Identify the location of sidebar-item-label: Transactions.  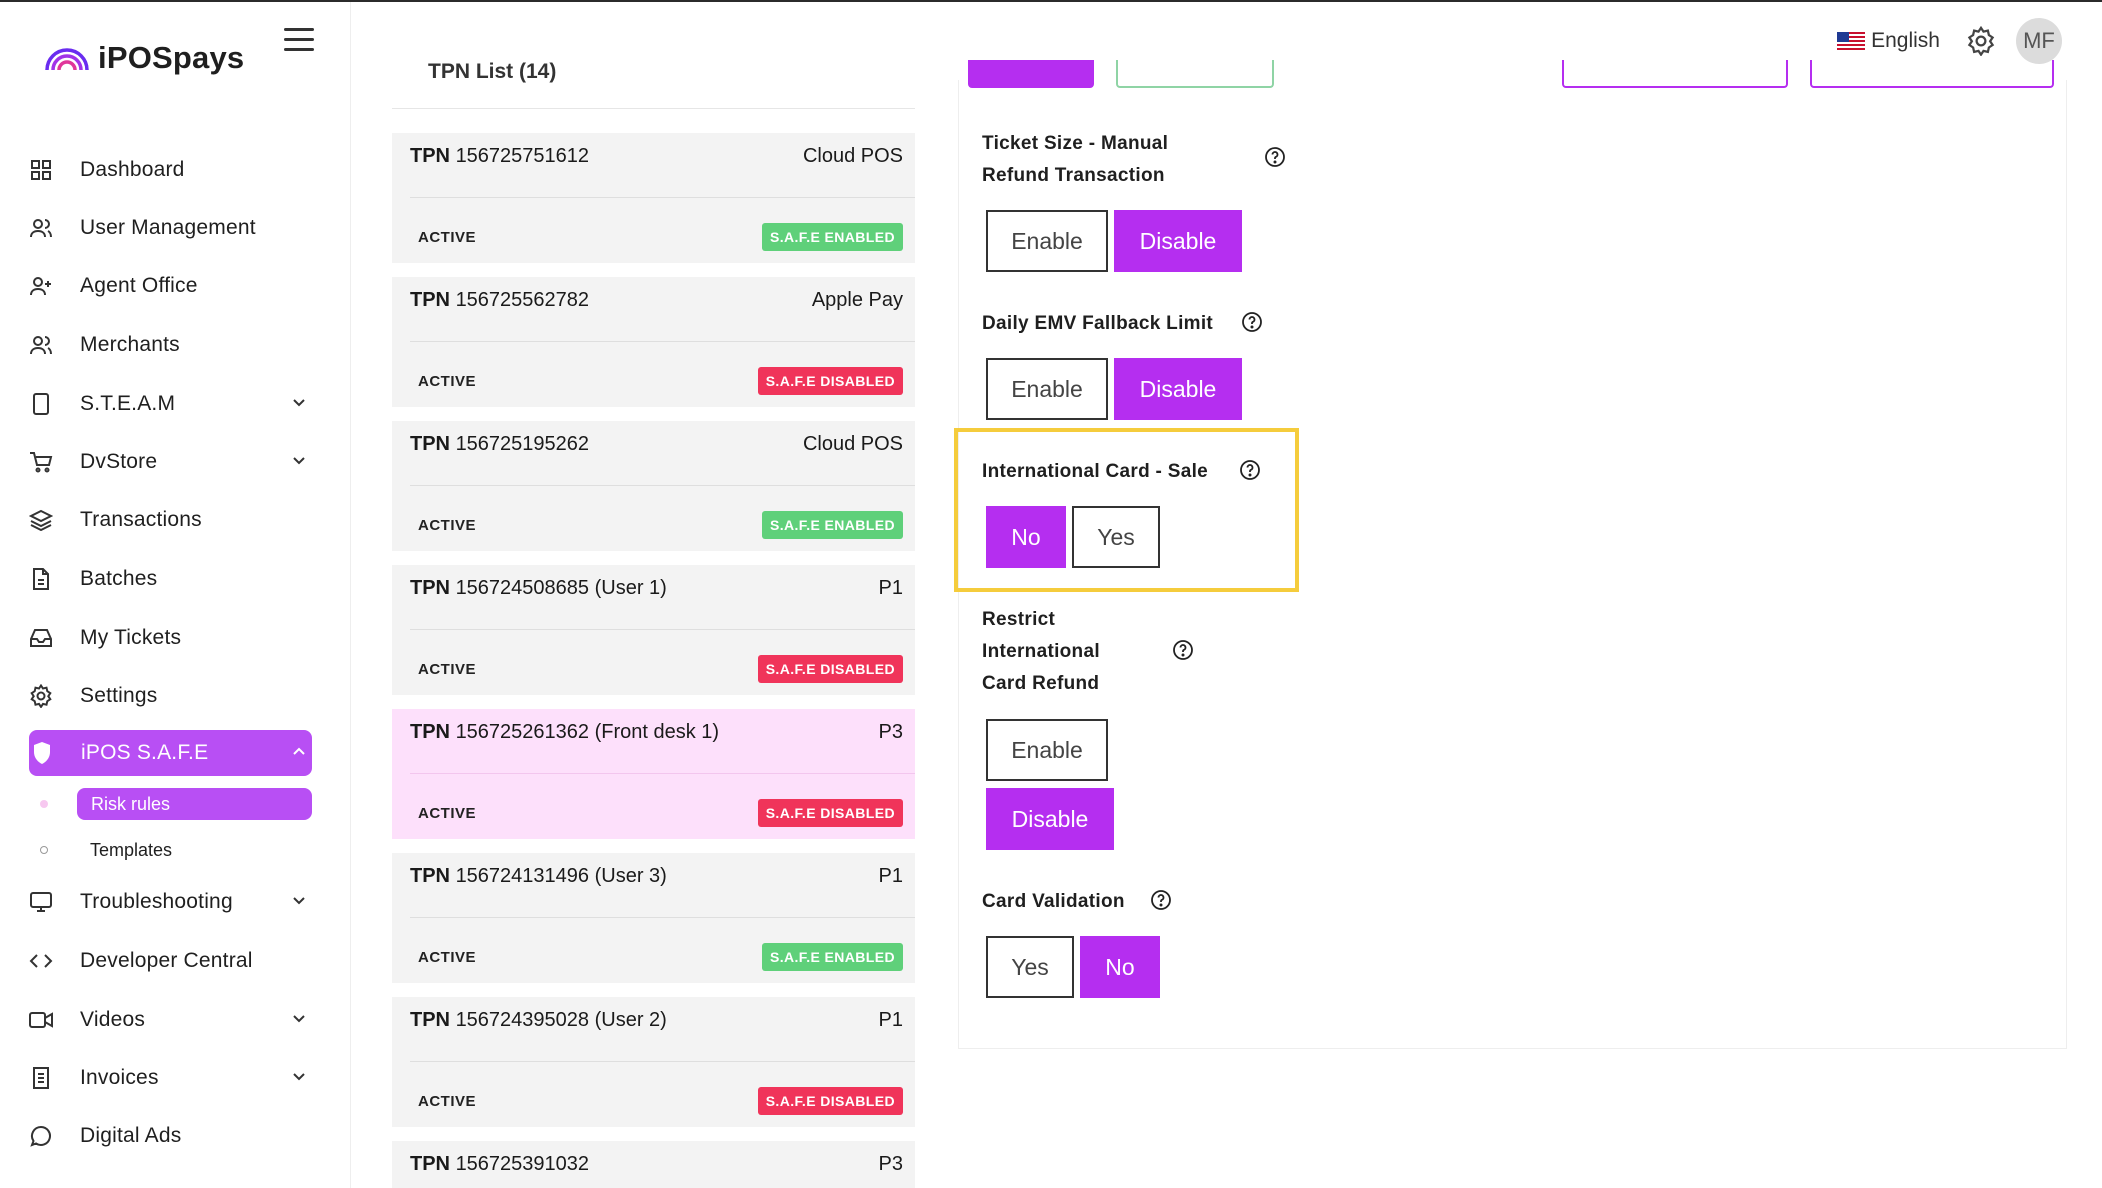
(141, 519).